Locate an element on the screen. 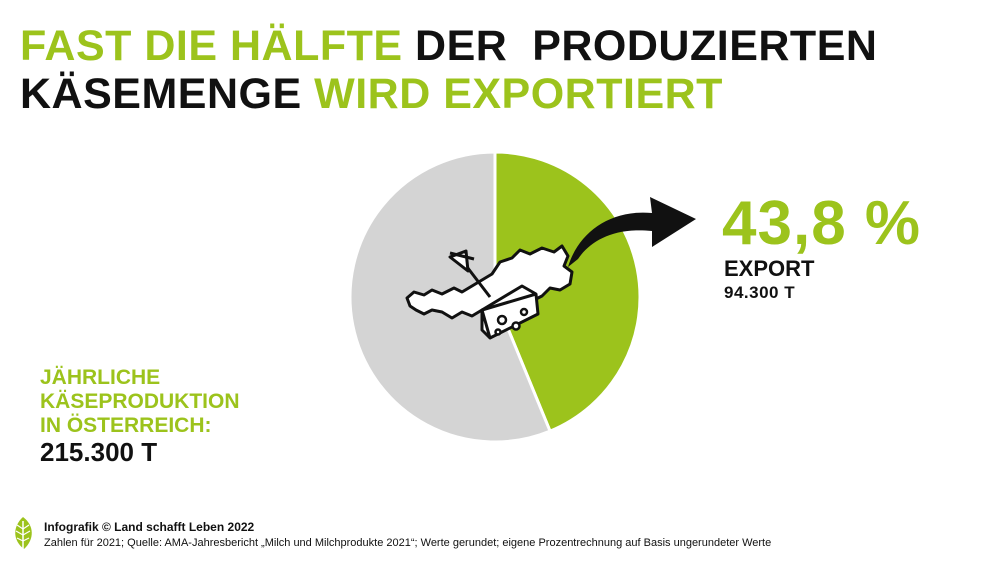 The width and height of the screenshot is (1000, 571). headline-highlight-2: WIRD EXPORTIERT is located at coordinates (512, 94).